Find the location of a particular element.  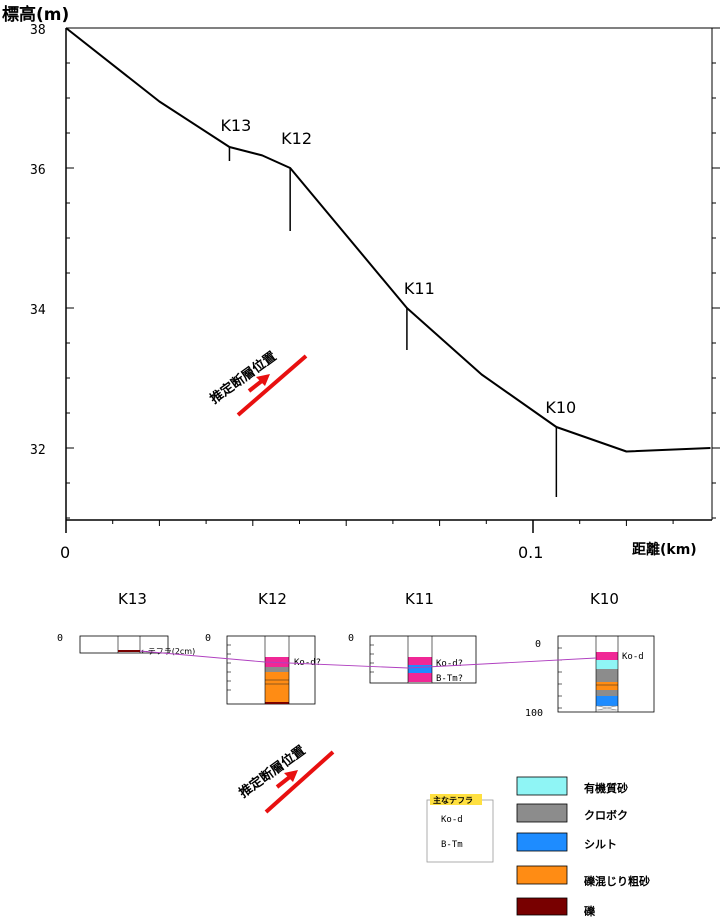

legend-item-gravel: 礫 is located at coordinates (556, 907).